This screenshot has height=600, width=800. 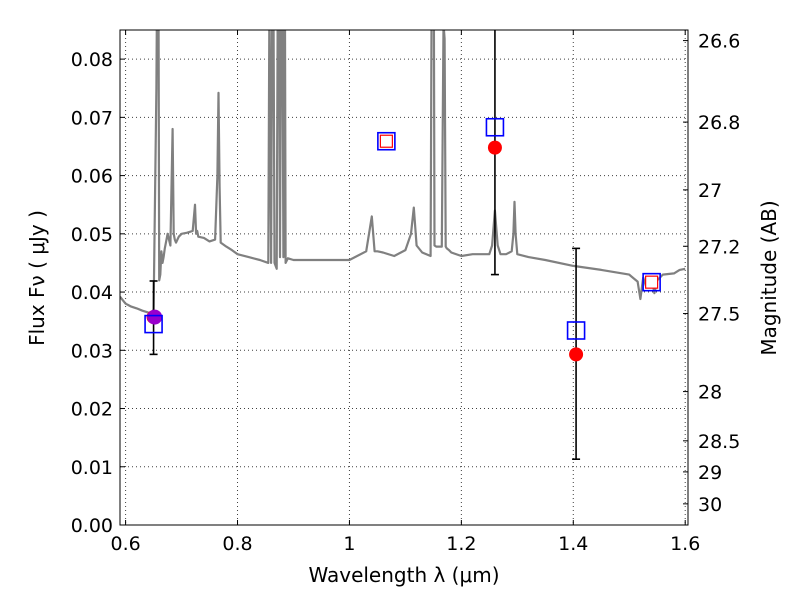 What do you see at coordinates (349, 544) in the screenshot?
I see `x-tick-label: 1` at bounding box center [349, 544].